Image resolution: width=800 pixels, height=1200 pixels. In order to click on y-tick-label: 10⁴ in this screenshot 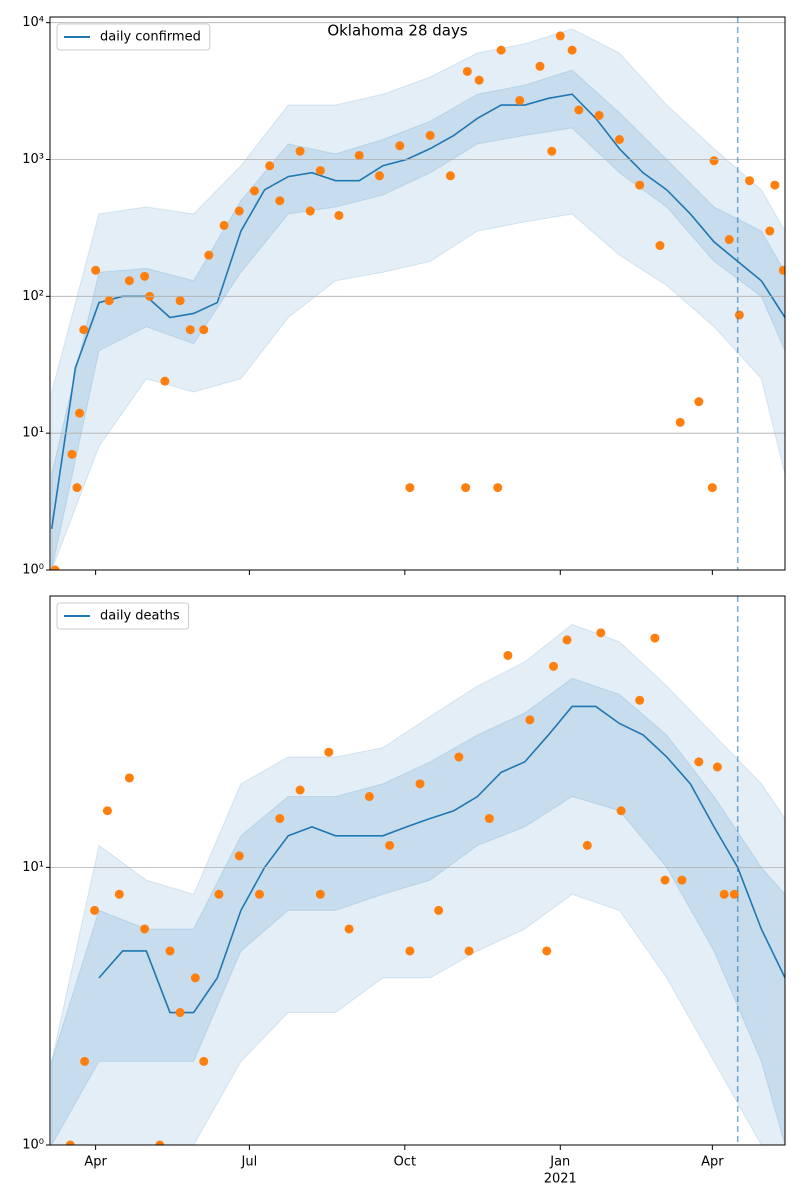, I will do `click(33, 22)`.